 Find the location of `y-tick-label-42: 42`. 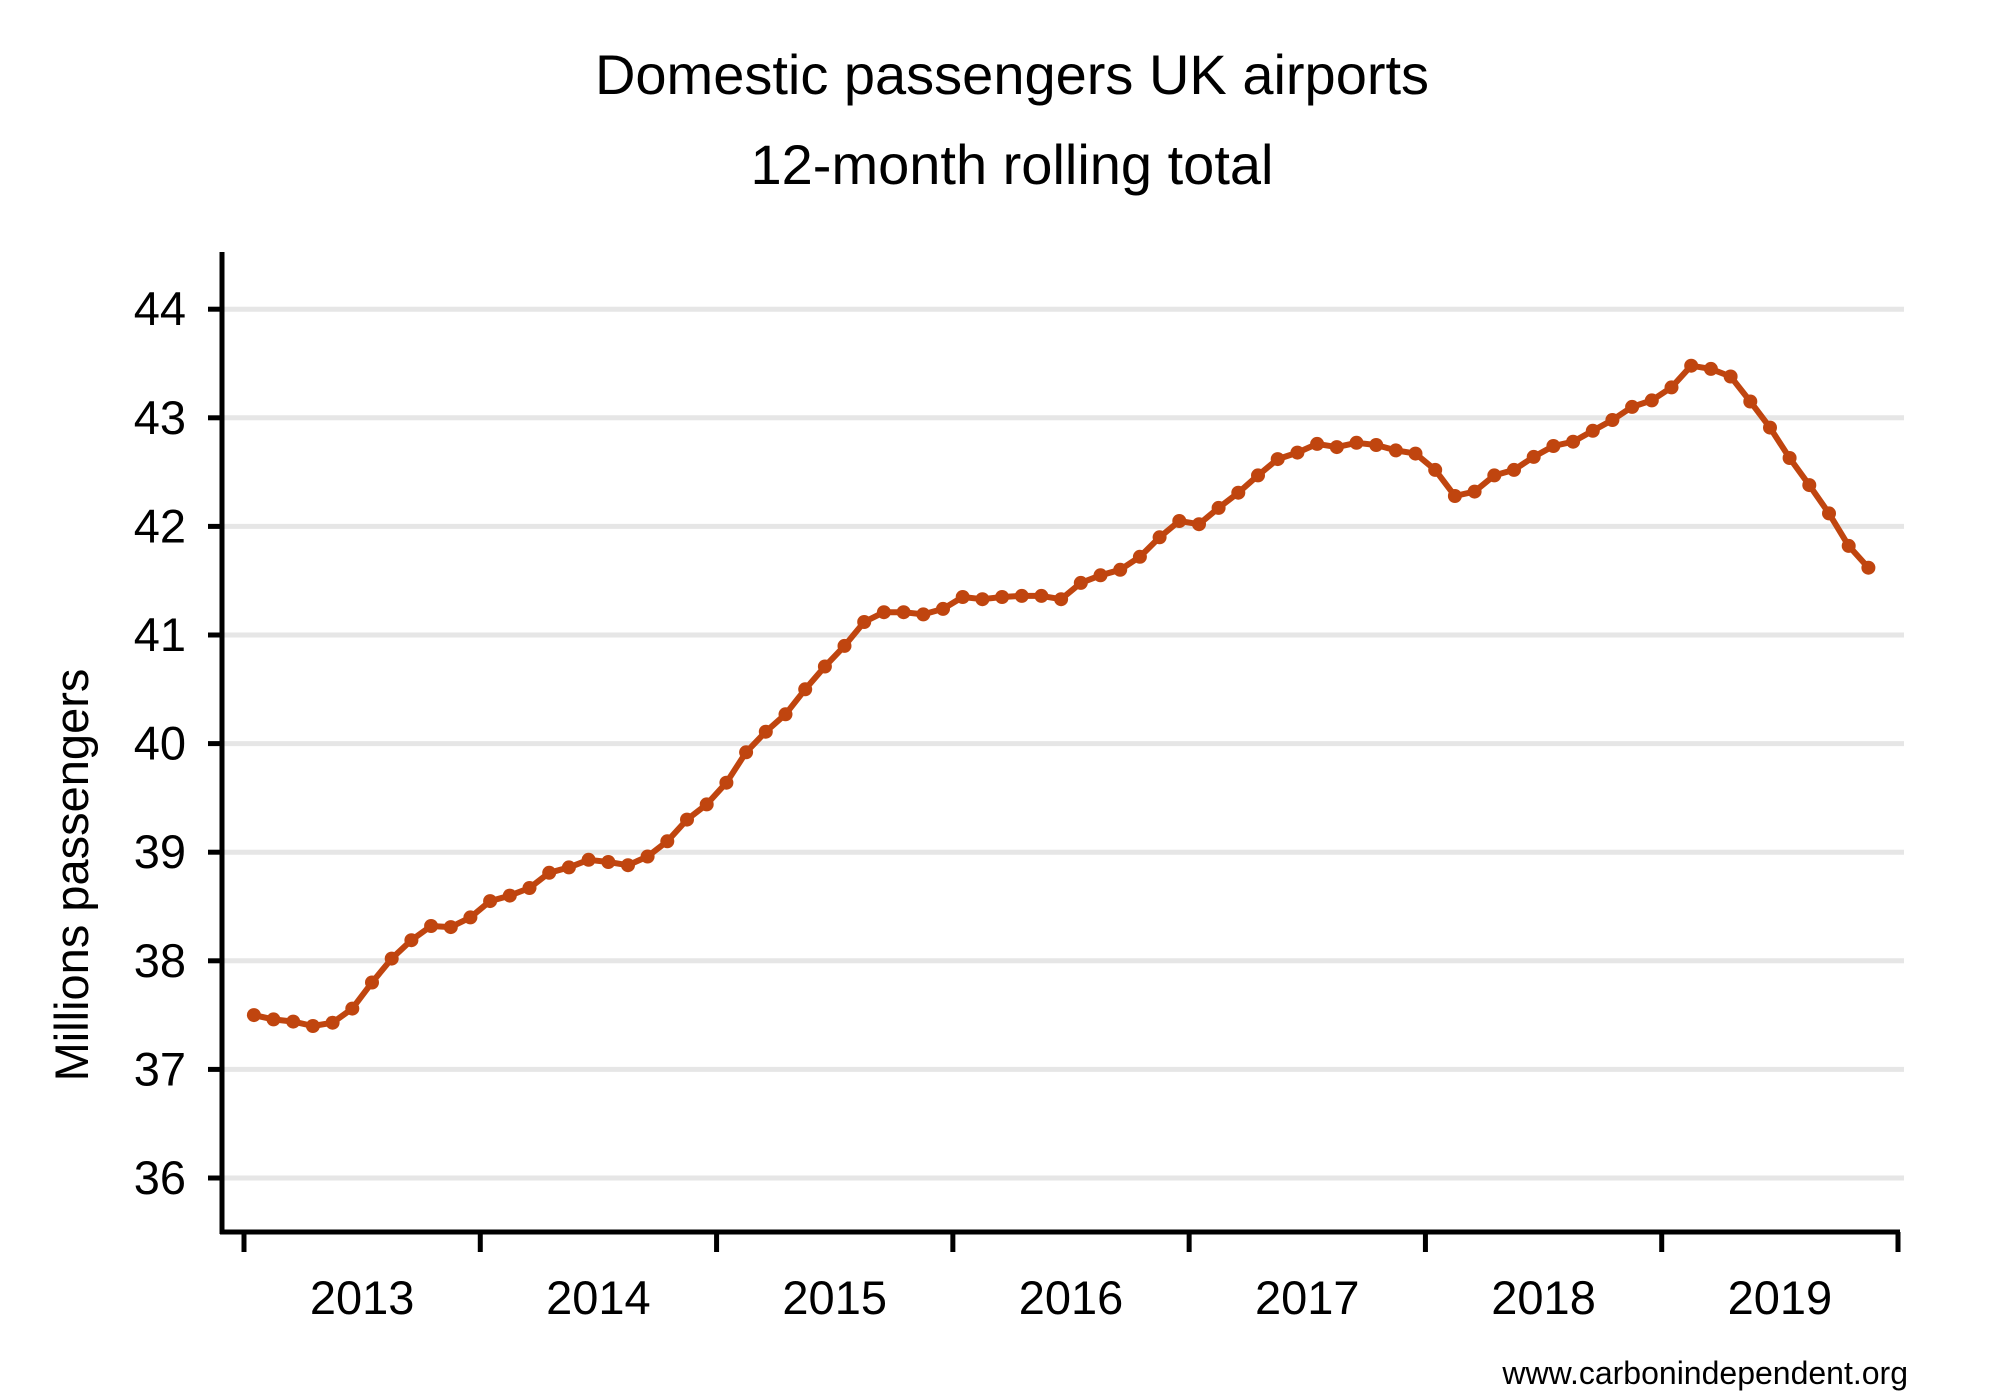

y-tick-label-42: 42 is located at coordinates (160, 525).